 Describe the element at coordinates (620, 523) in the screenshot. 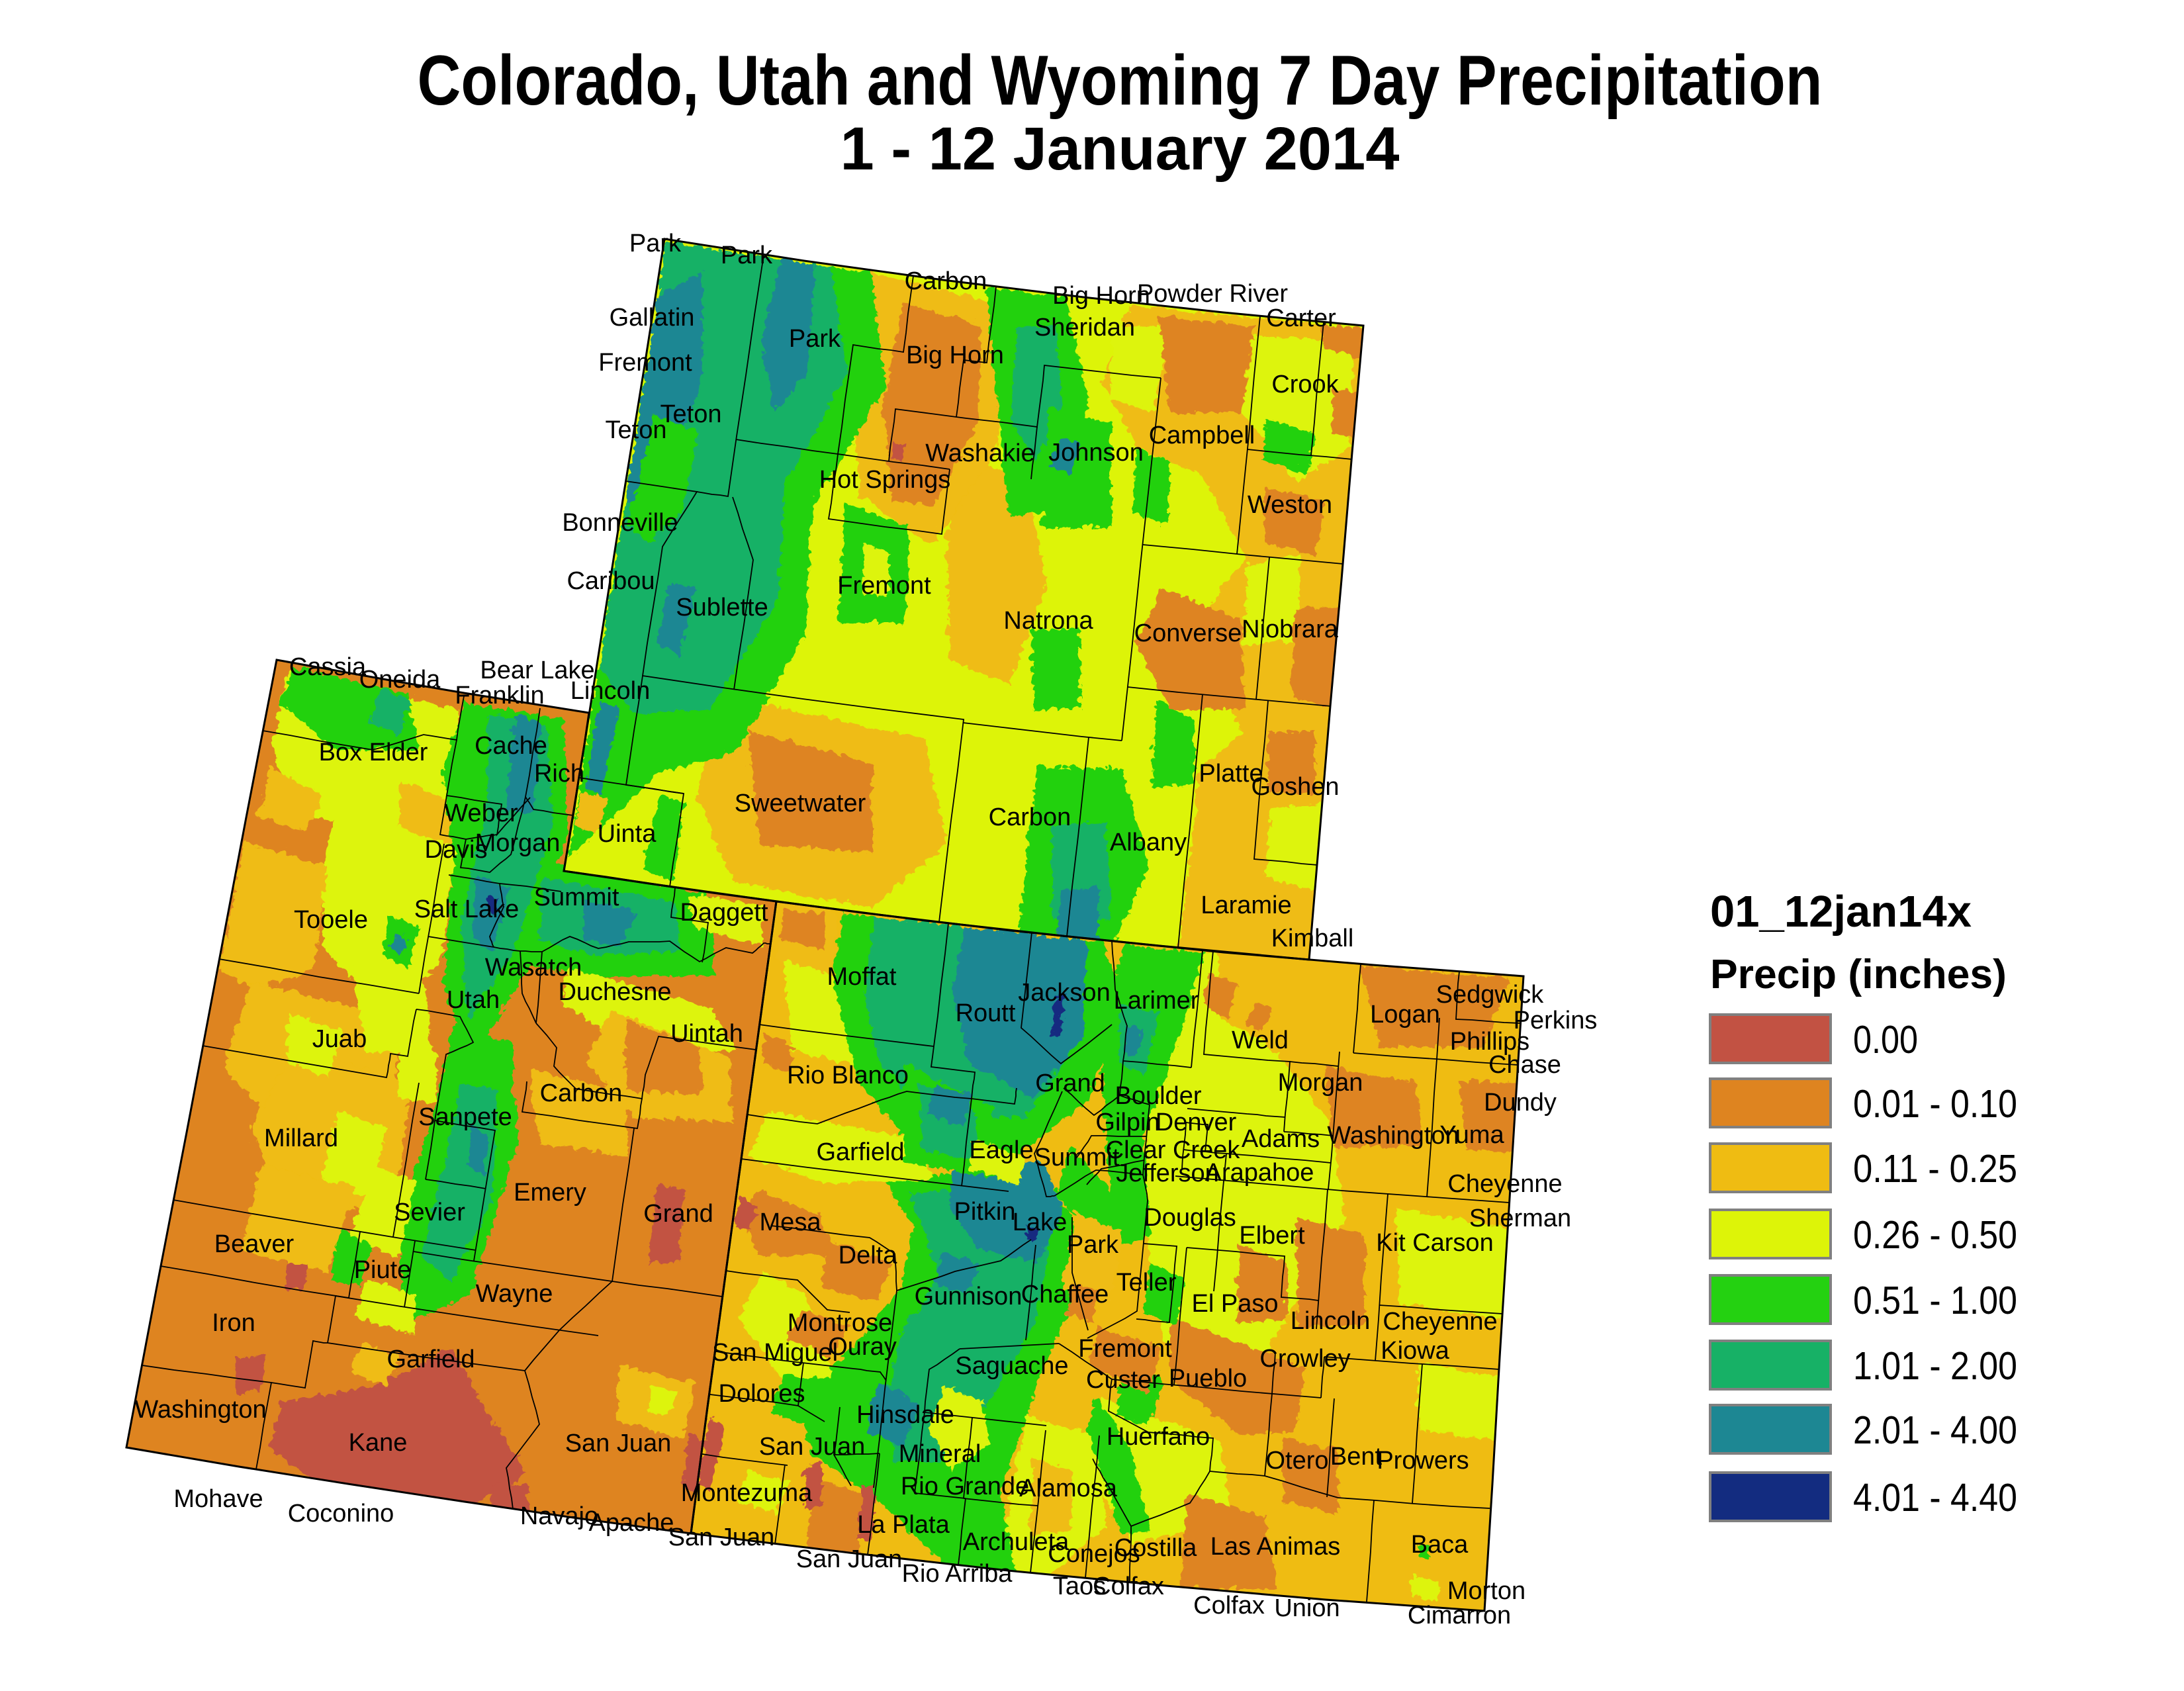

I see `svg-text: Bonneville` at that location.